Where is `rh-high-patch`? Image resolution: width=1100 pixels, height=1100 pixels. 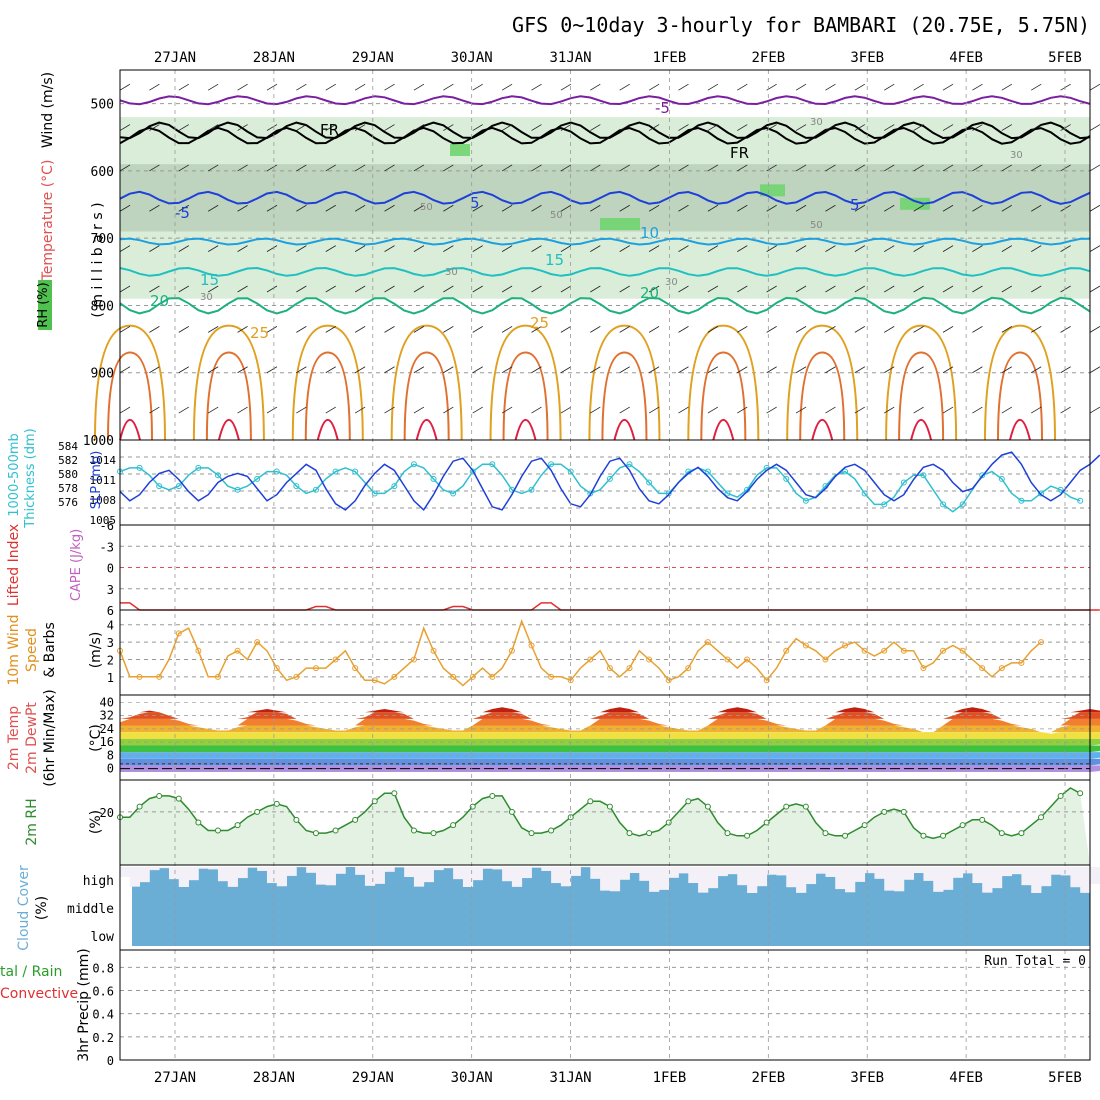
rh-high-patch is located at coordinates (772, 190).